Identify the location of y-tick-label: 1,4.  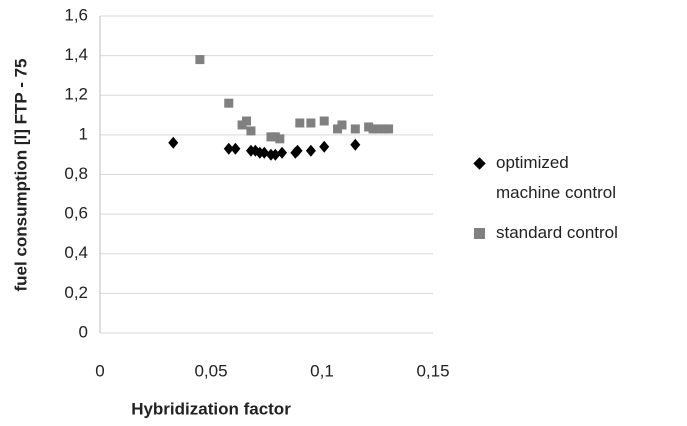
(76, 54).